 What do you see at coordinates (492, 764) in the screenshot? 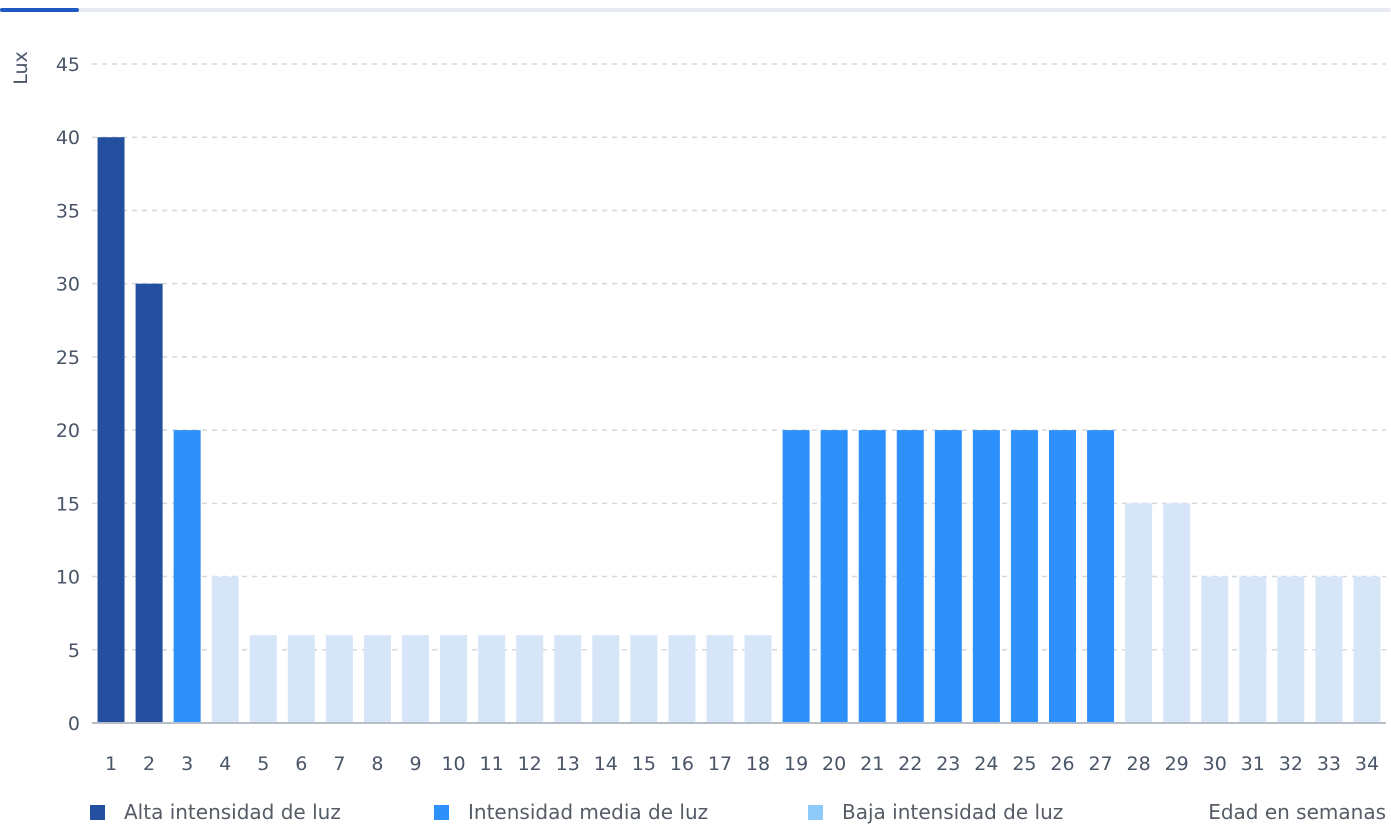
I see `x-tick-label: 11` at bounding box center [492, 764].